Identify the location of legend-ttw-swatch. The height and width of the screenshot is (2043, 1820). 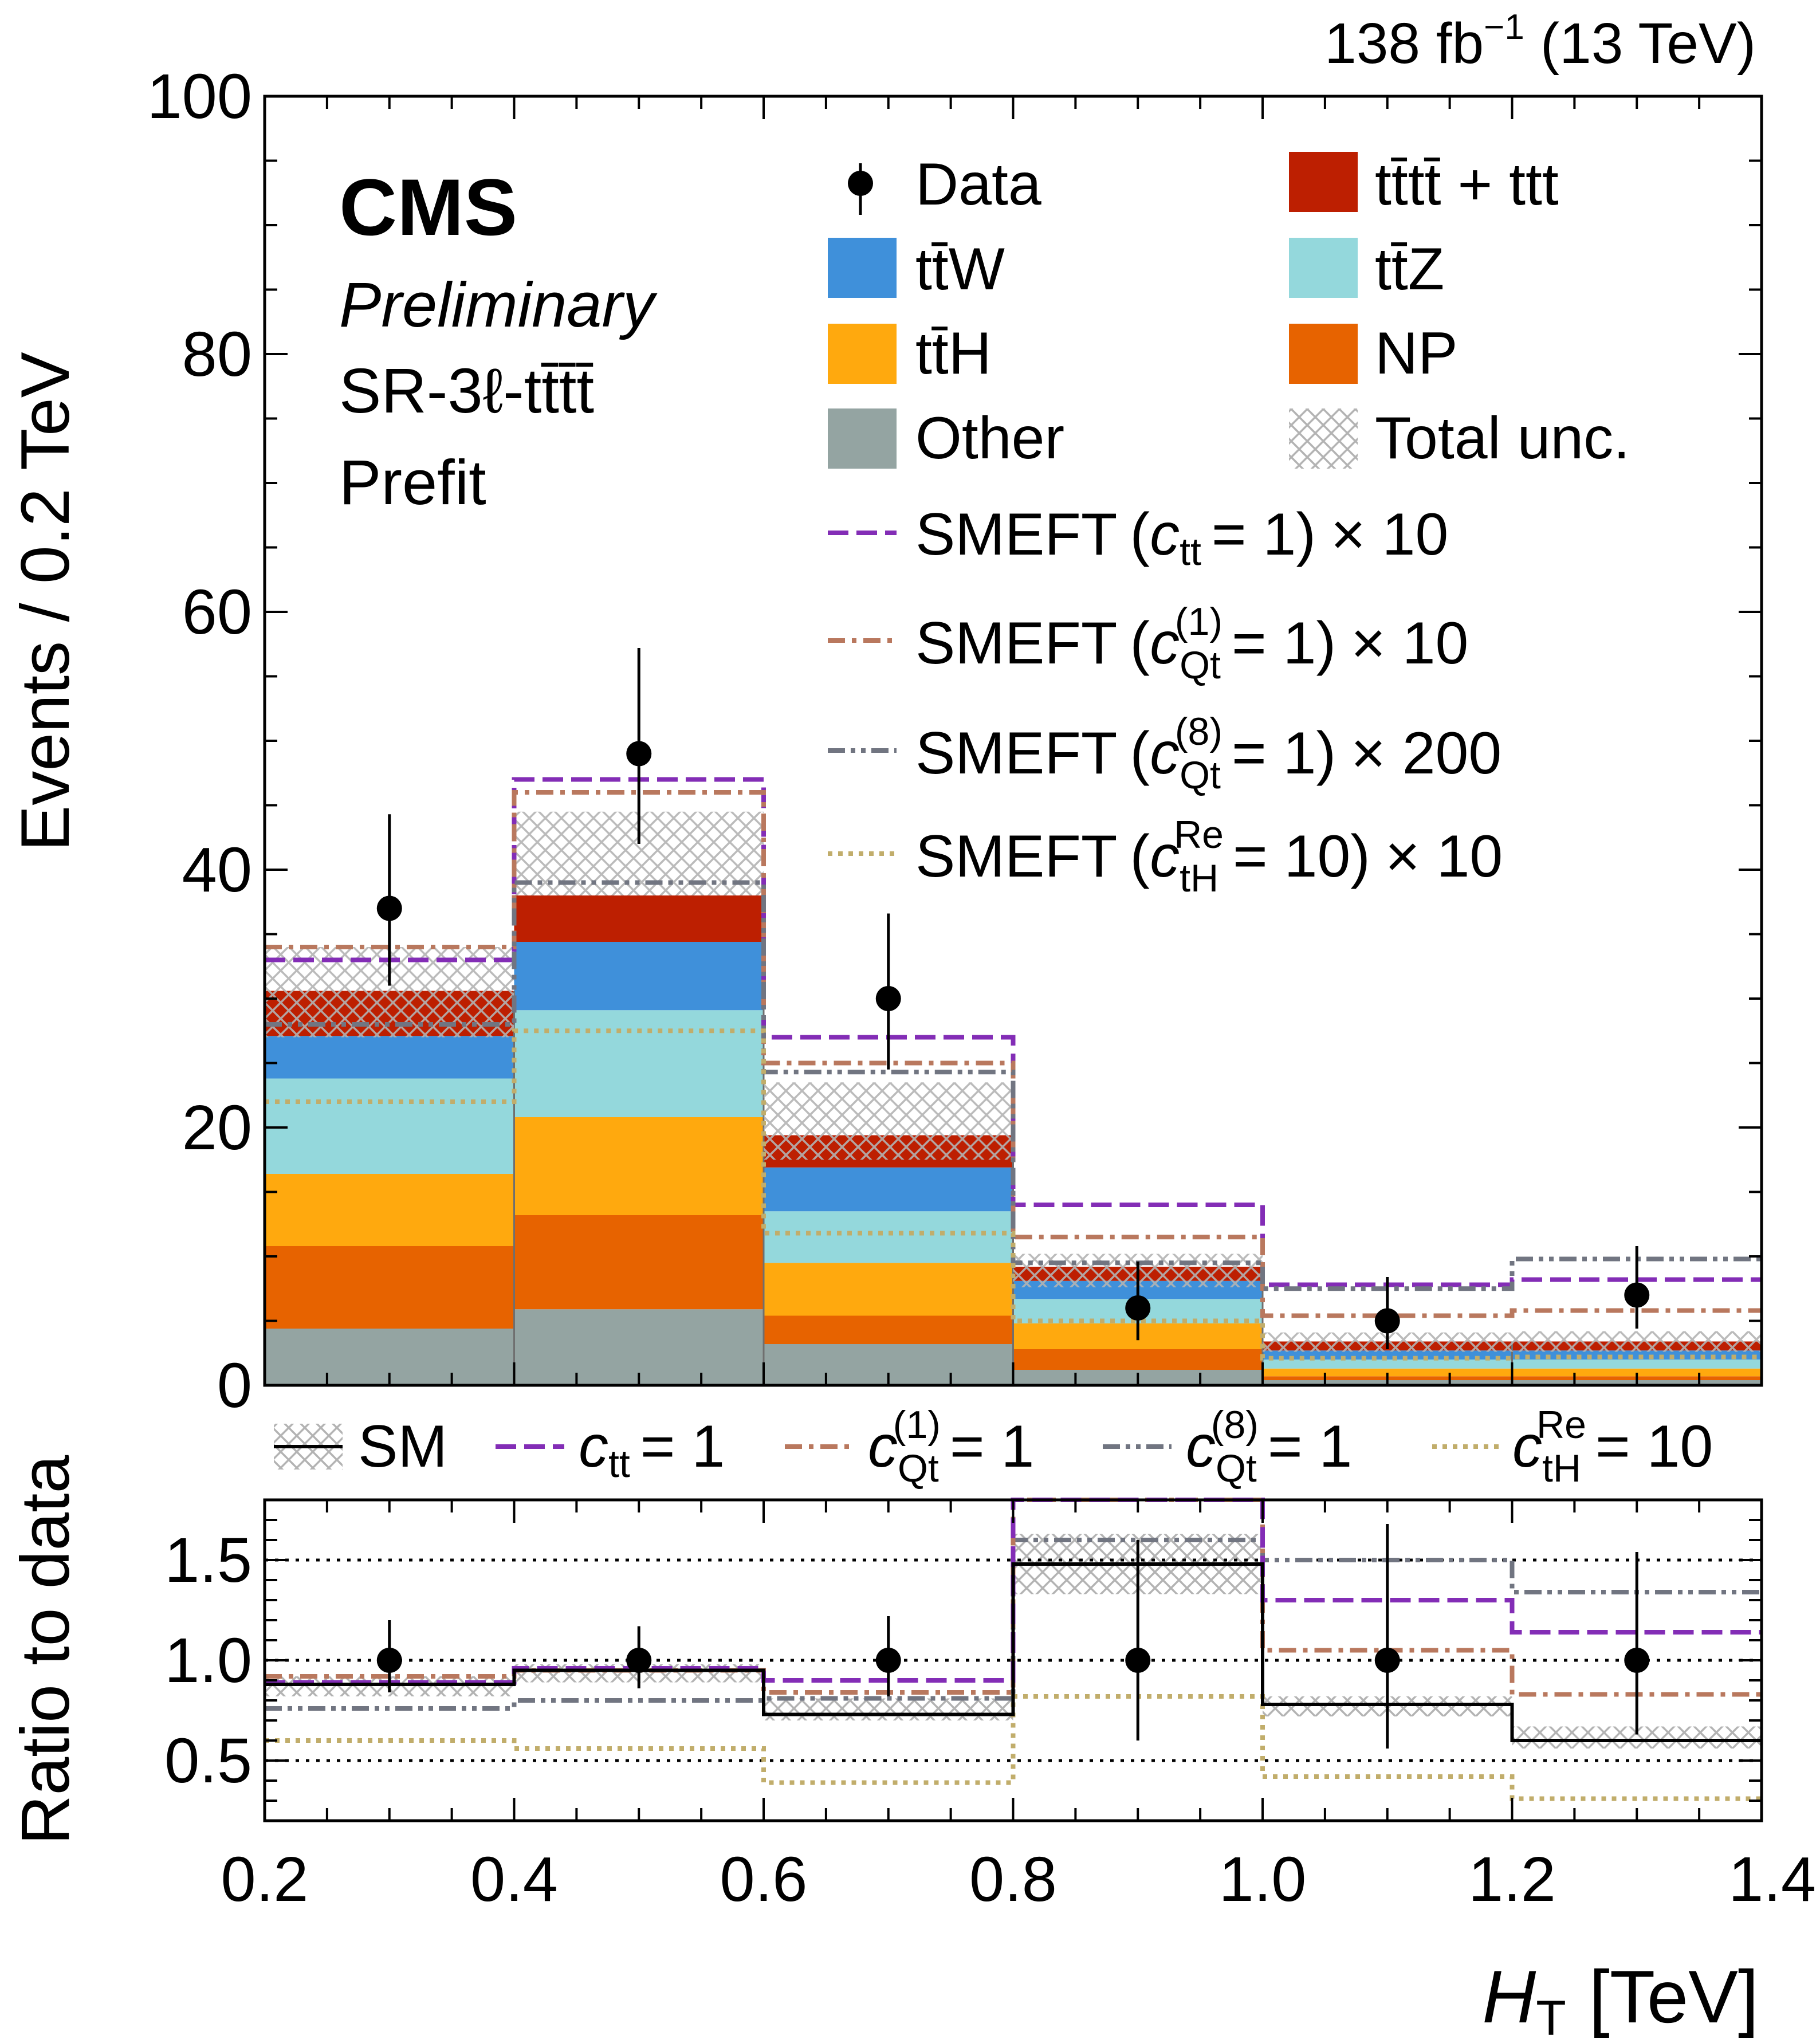
(862, 268).